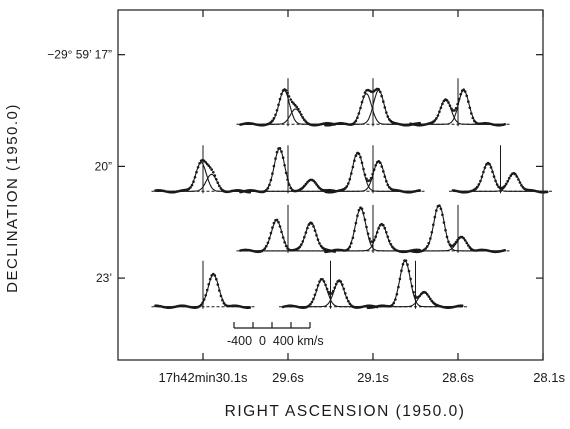 Image resolution: width=570 pixels, height=429 pixels. Describe the element at coordinates (12, 198) in the screenshot. I see `y-axis-title: DECLINATION (1950.0)` at that location.